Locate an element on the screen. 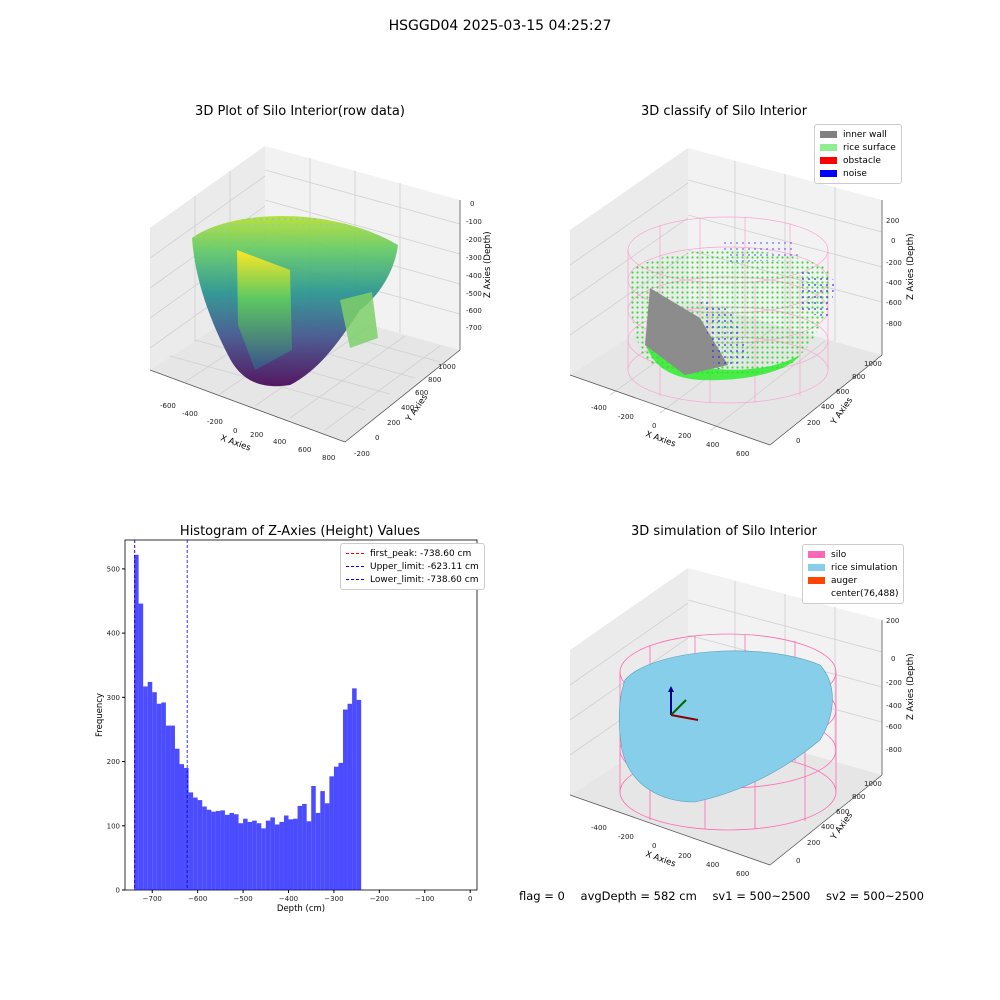 The image size is (1000, 1000). raw-points-wall is located at coordinates (264, 310).